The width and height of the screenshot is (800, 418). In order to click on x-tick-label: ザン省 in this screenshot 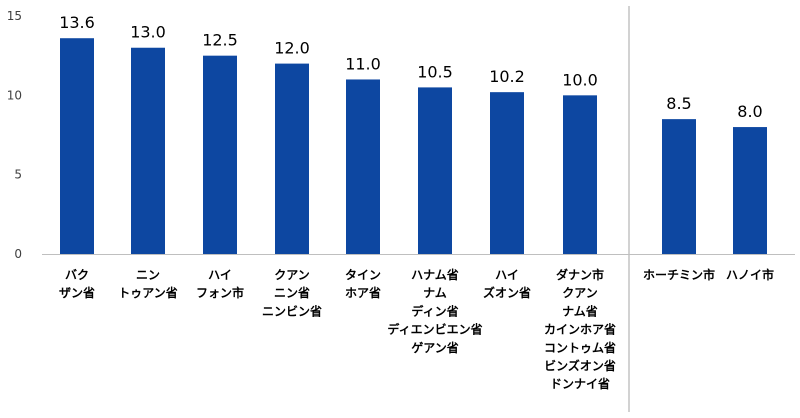, I will do `click(77, 292)`.